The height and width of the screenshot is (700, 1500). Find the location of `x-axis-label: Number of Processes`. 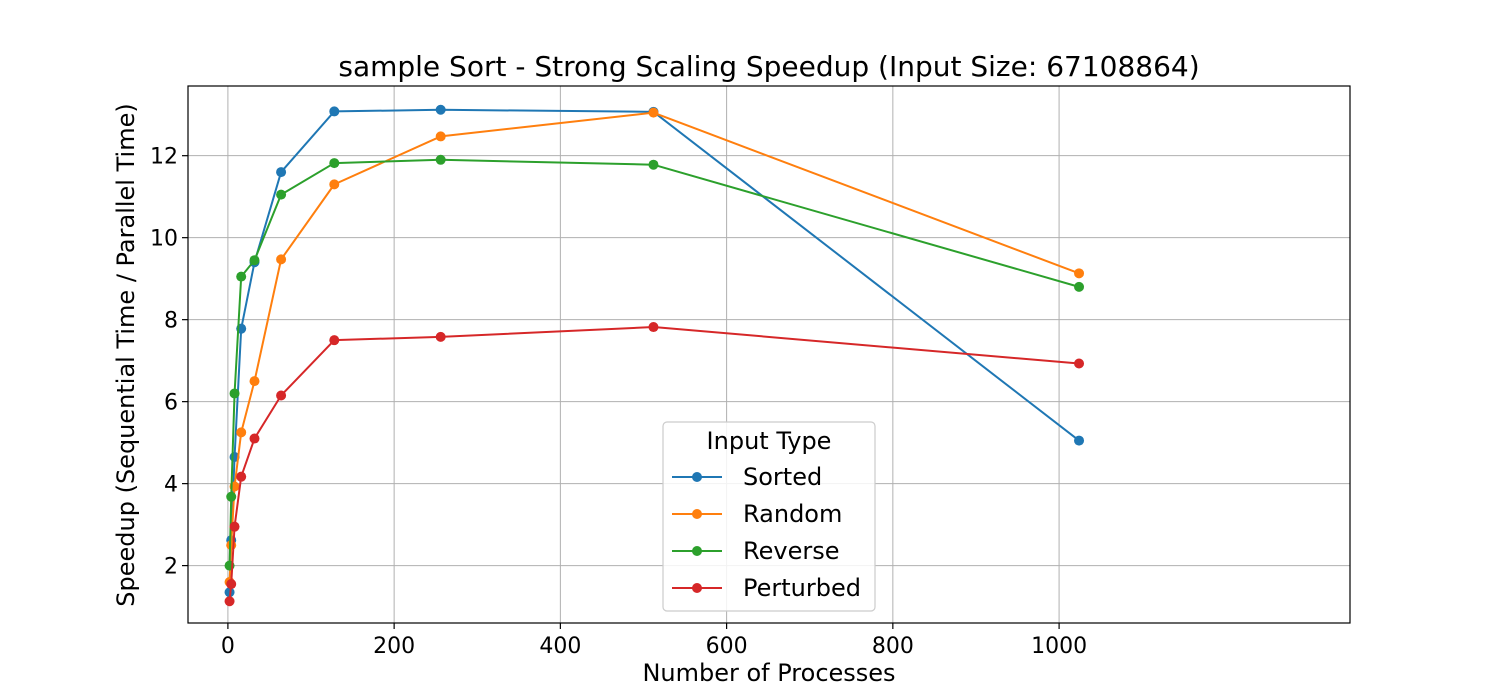

x-axis-label: Number of Processes is located at coordinates (768, 673).